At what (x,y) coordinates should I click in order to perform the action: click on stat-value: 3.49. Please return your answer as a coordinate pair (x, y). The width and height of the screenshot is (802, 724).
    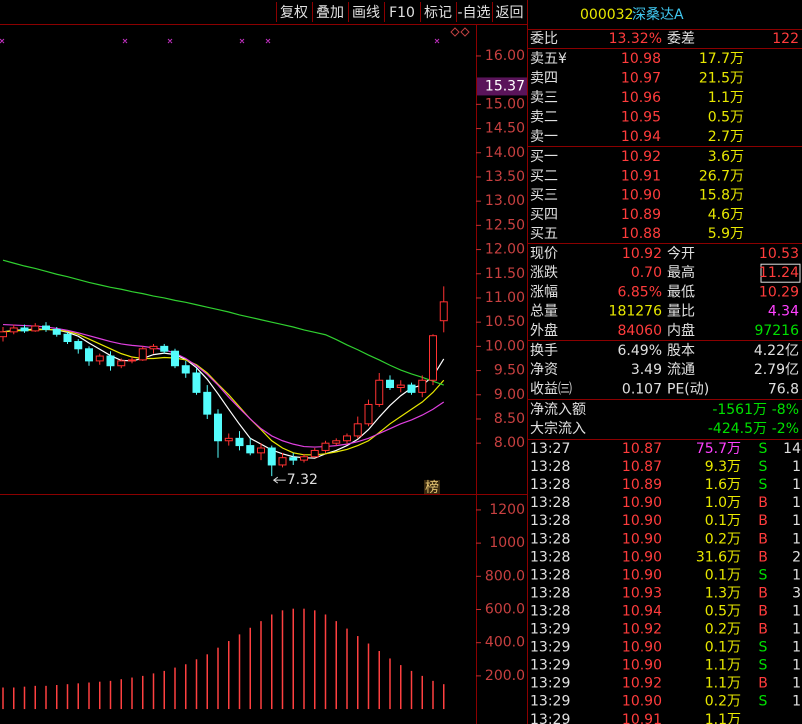
    Looking at the image, I should click on (646, 370).